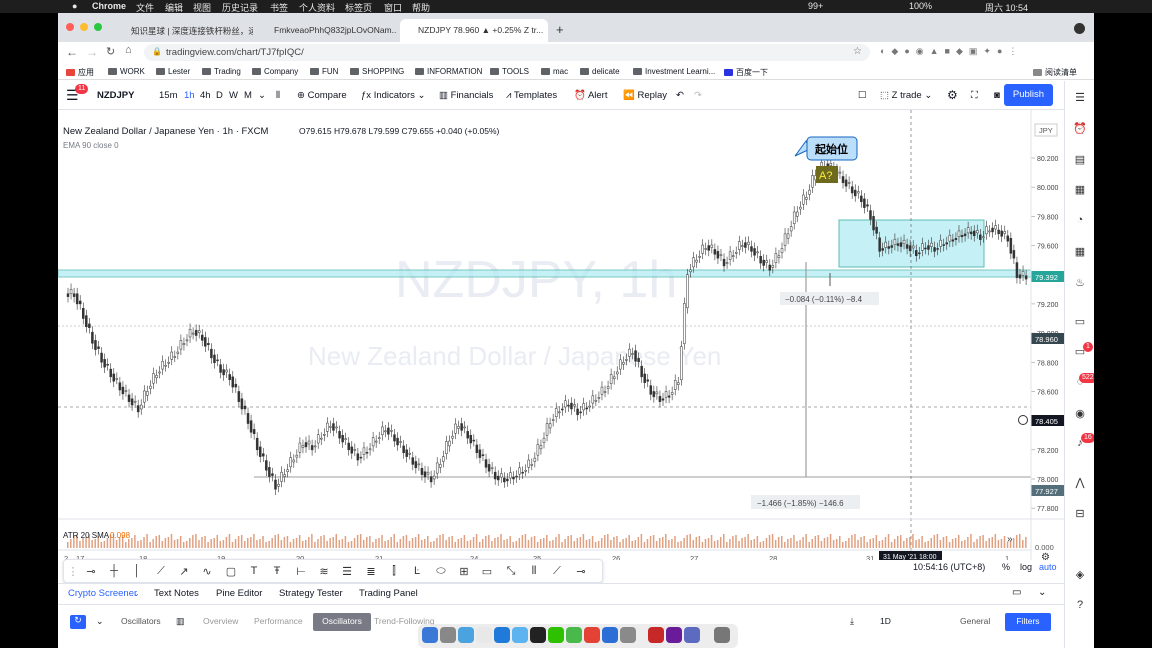 This screenshot has width=1152, height=648. Describe the element at coordinates (324, 71) in the screenshot. I see `bookmark-folder: FUN` at that location.